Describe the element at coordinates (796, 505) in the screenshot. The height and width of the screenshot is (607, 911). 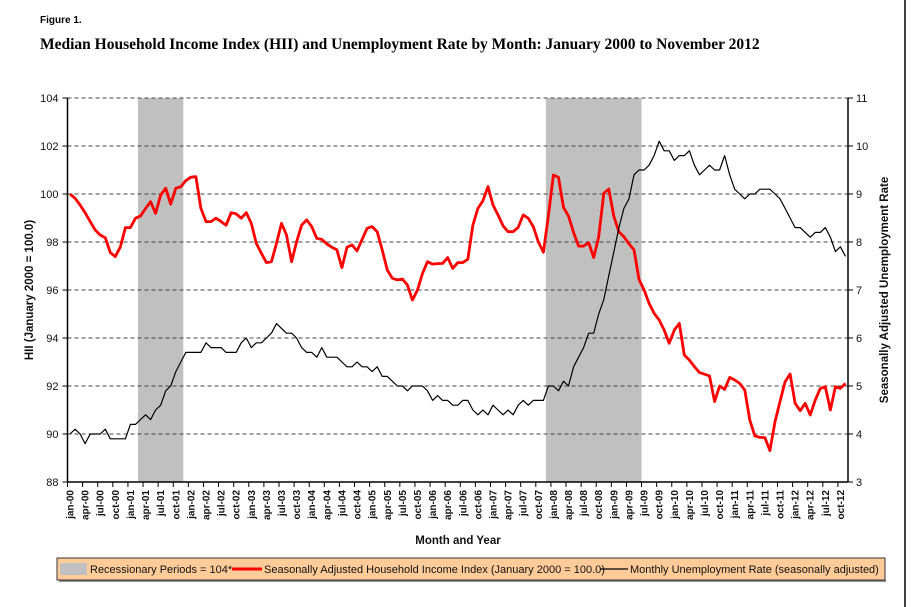
I see `x-tick-label: jan-12` at that location.